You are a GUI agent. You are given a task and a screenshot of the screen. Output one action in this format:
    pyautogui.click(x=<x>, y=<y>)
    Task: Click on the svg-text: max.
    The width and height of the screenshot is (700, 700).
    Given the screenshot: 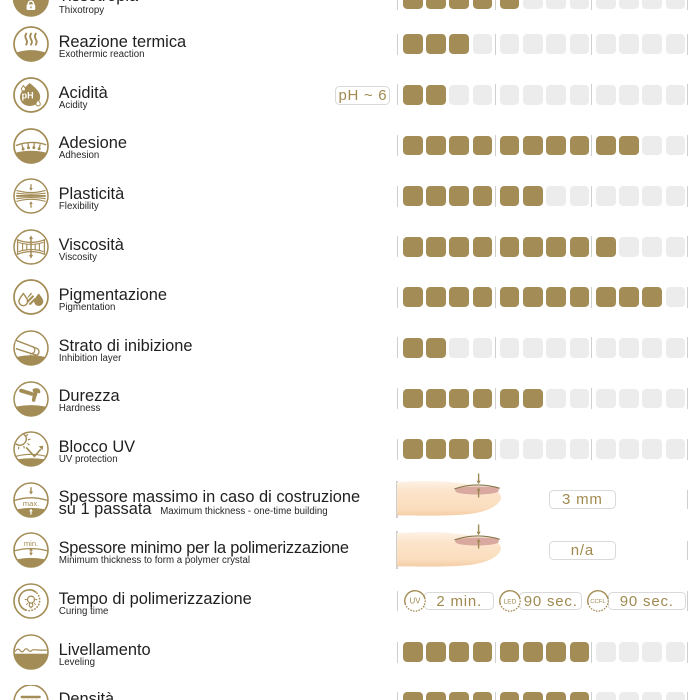 What is the action you would take?
    pyautogui.click(x=31, y=503)
    